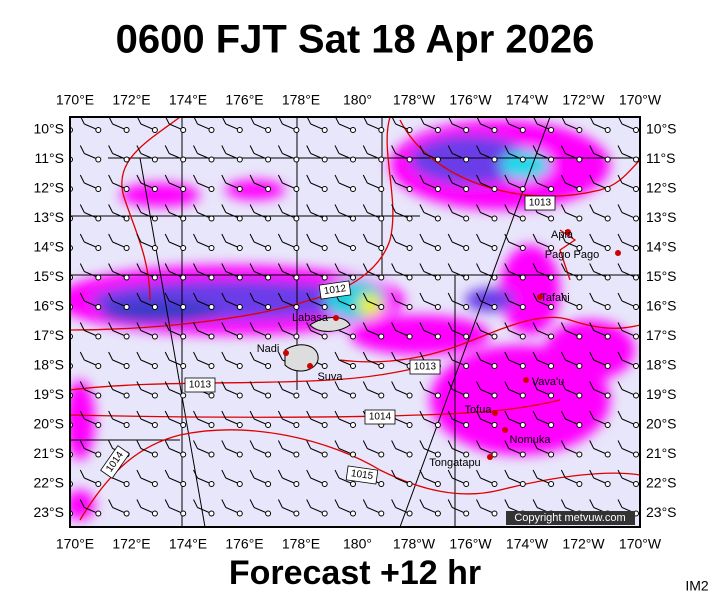  What do you see at coordinates (661, 483) in the screenshot?
I see `latitude-label-right: 22°S` at bounding box center [661, 483].